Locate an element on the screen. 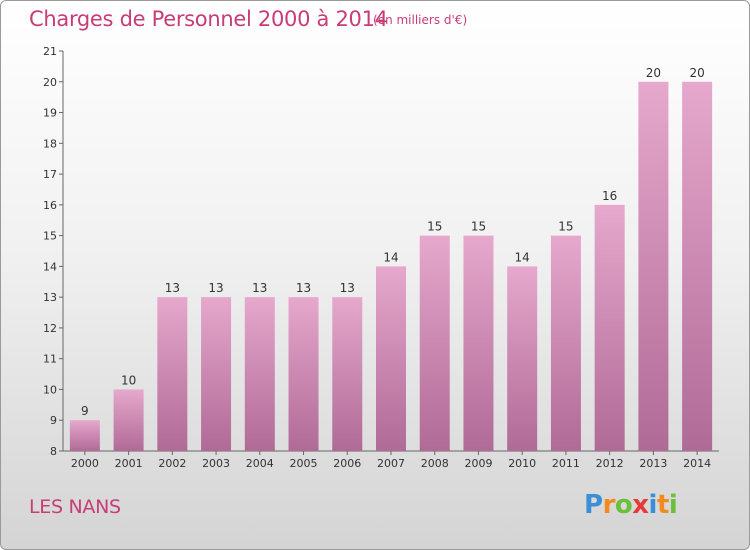  data-label-2000: 9 is located at coordinates (85, 411).